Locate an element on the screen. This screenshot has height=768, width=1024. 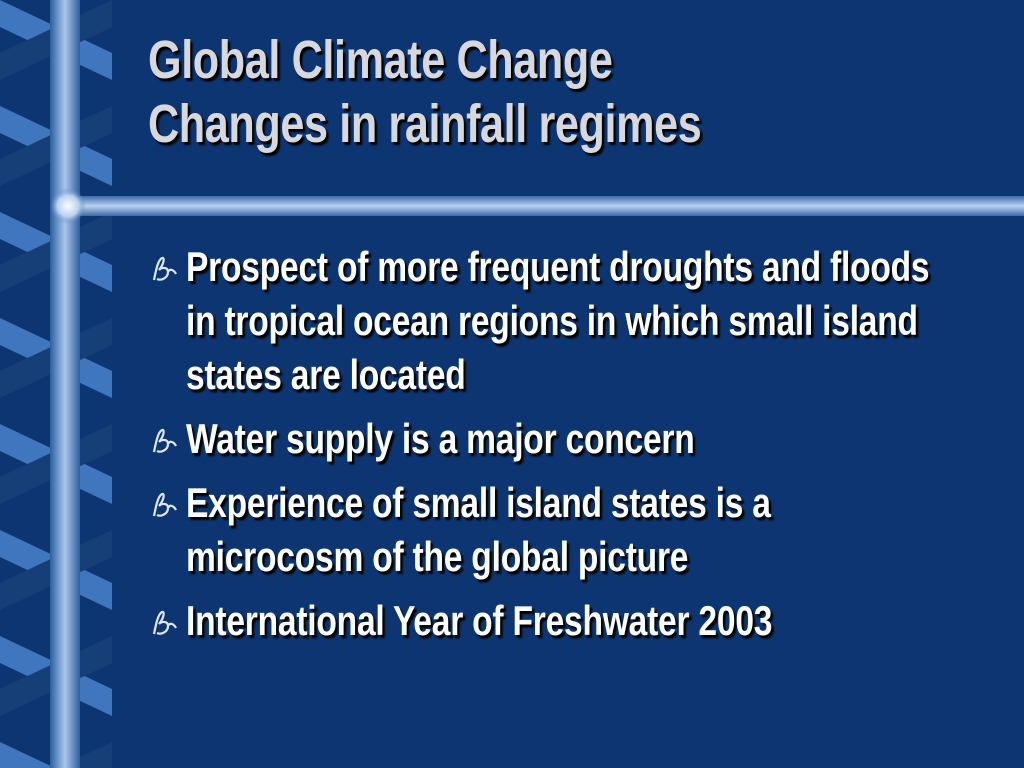
bullet-item: International Year of Freshwater 2003 is located at coordinates (546, 621).